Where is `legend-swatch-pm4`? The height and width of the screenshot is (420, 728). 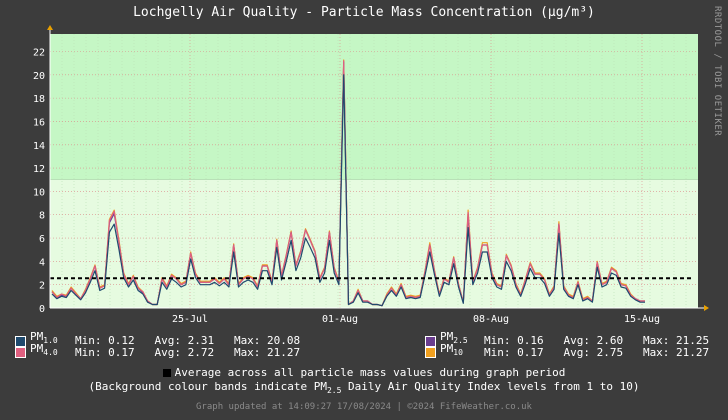 legend-swatch-pm4 is located at coordinates (20, 352).